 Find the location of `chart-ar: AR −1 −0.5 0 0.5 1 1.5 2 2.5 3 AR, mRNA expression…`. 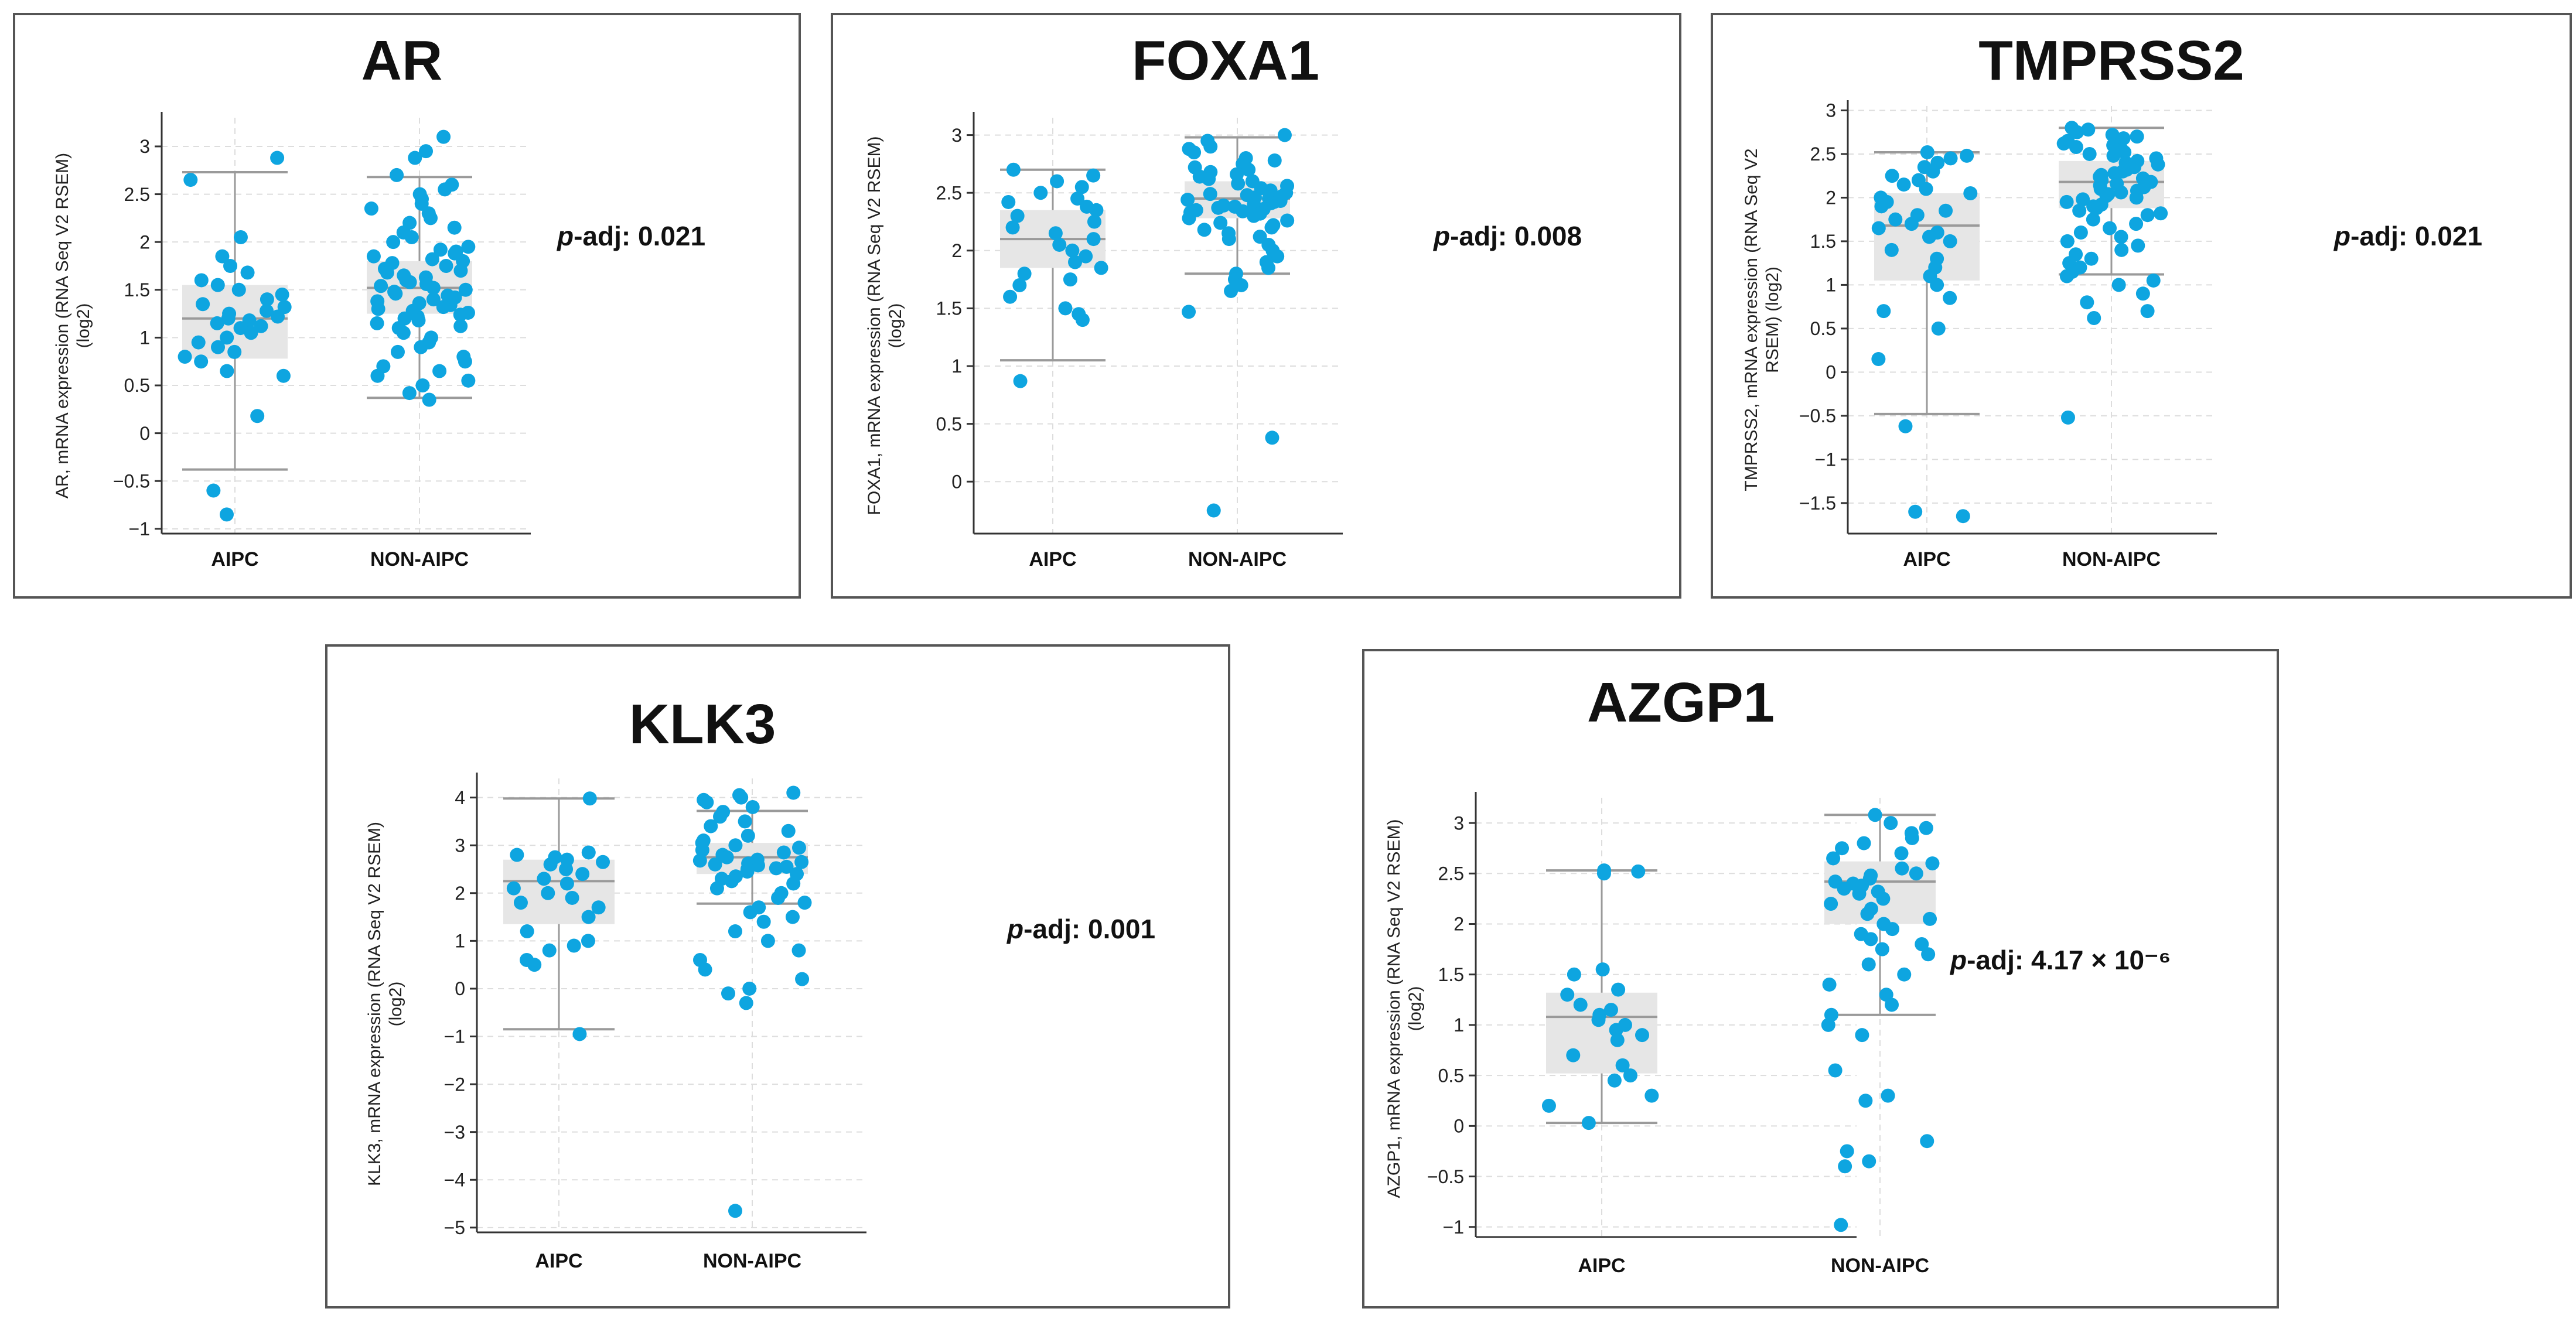

chart-ar: AR −1 −0.5 0 0.5 1 1.5 2 2.5 3 AR, mRNA expression… is located at coordinates (292, 299).